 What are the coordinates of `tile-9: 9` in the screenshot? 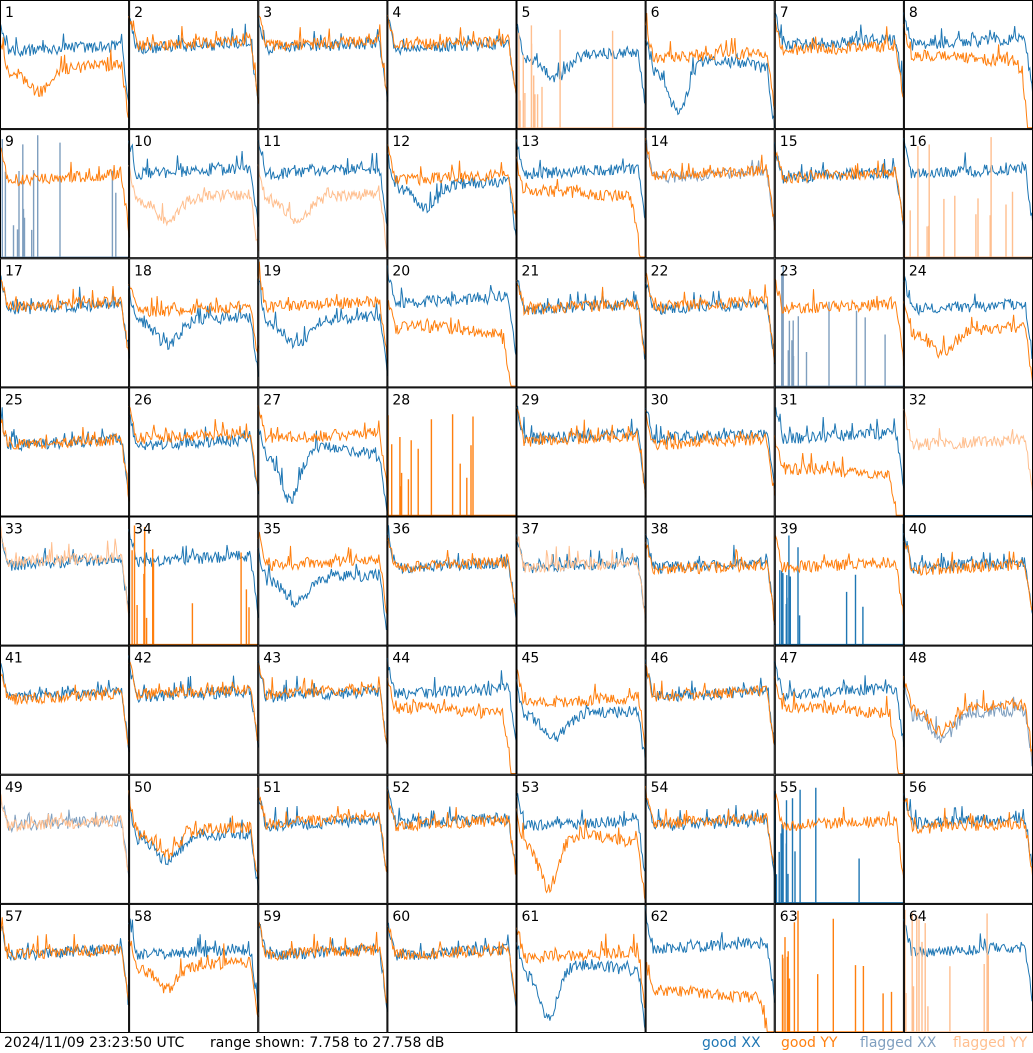 It's located at (65, 194).